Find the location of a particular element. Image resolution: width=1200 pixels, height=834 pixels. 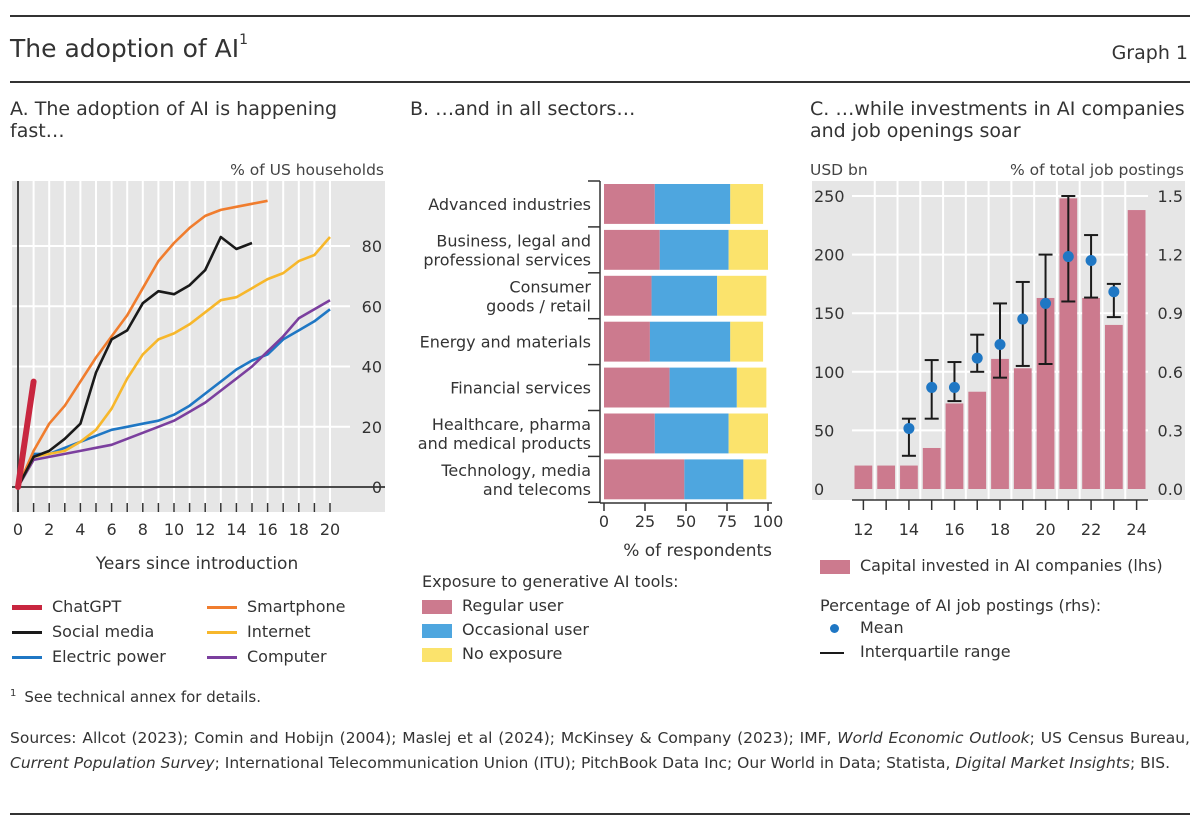

y-tick-label: 60 is located at coordinates (372, 306).